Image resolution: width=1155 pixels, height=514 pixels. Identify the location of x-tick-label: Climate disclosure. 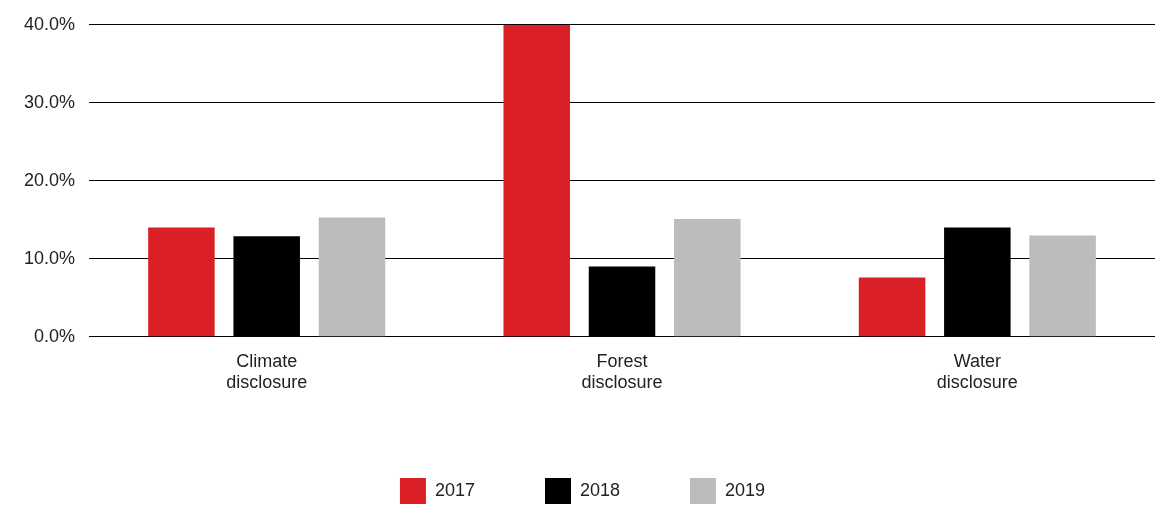
(267, 371).